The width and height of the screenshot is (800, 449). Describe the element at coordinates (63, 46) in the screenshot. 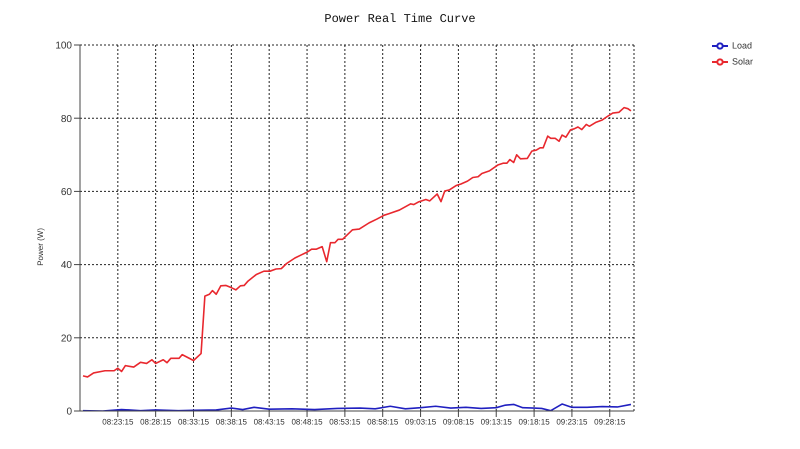

I see `y-tick-label: 100` at that location.